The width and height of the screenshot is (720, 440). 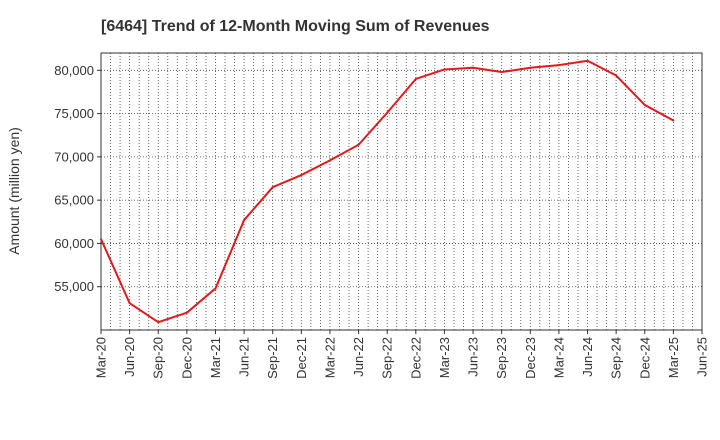 What do you see at coordinates (14, 191) in the screenshot?
I see `y-axis-label: Amount (million yen)` at bounding box center [14, 191].